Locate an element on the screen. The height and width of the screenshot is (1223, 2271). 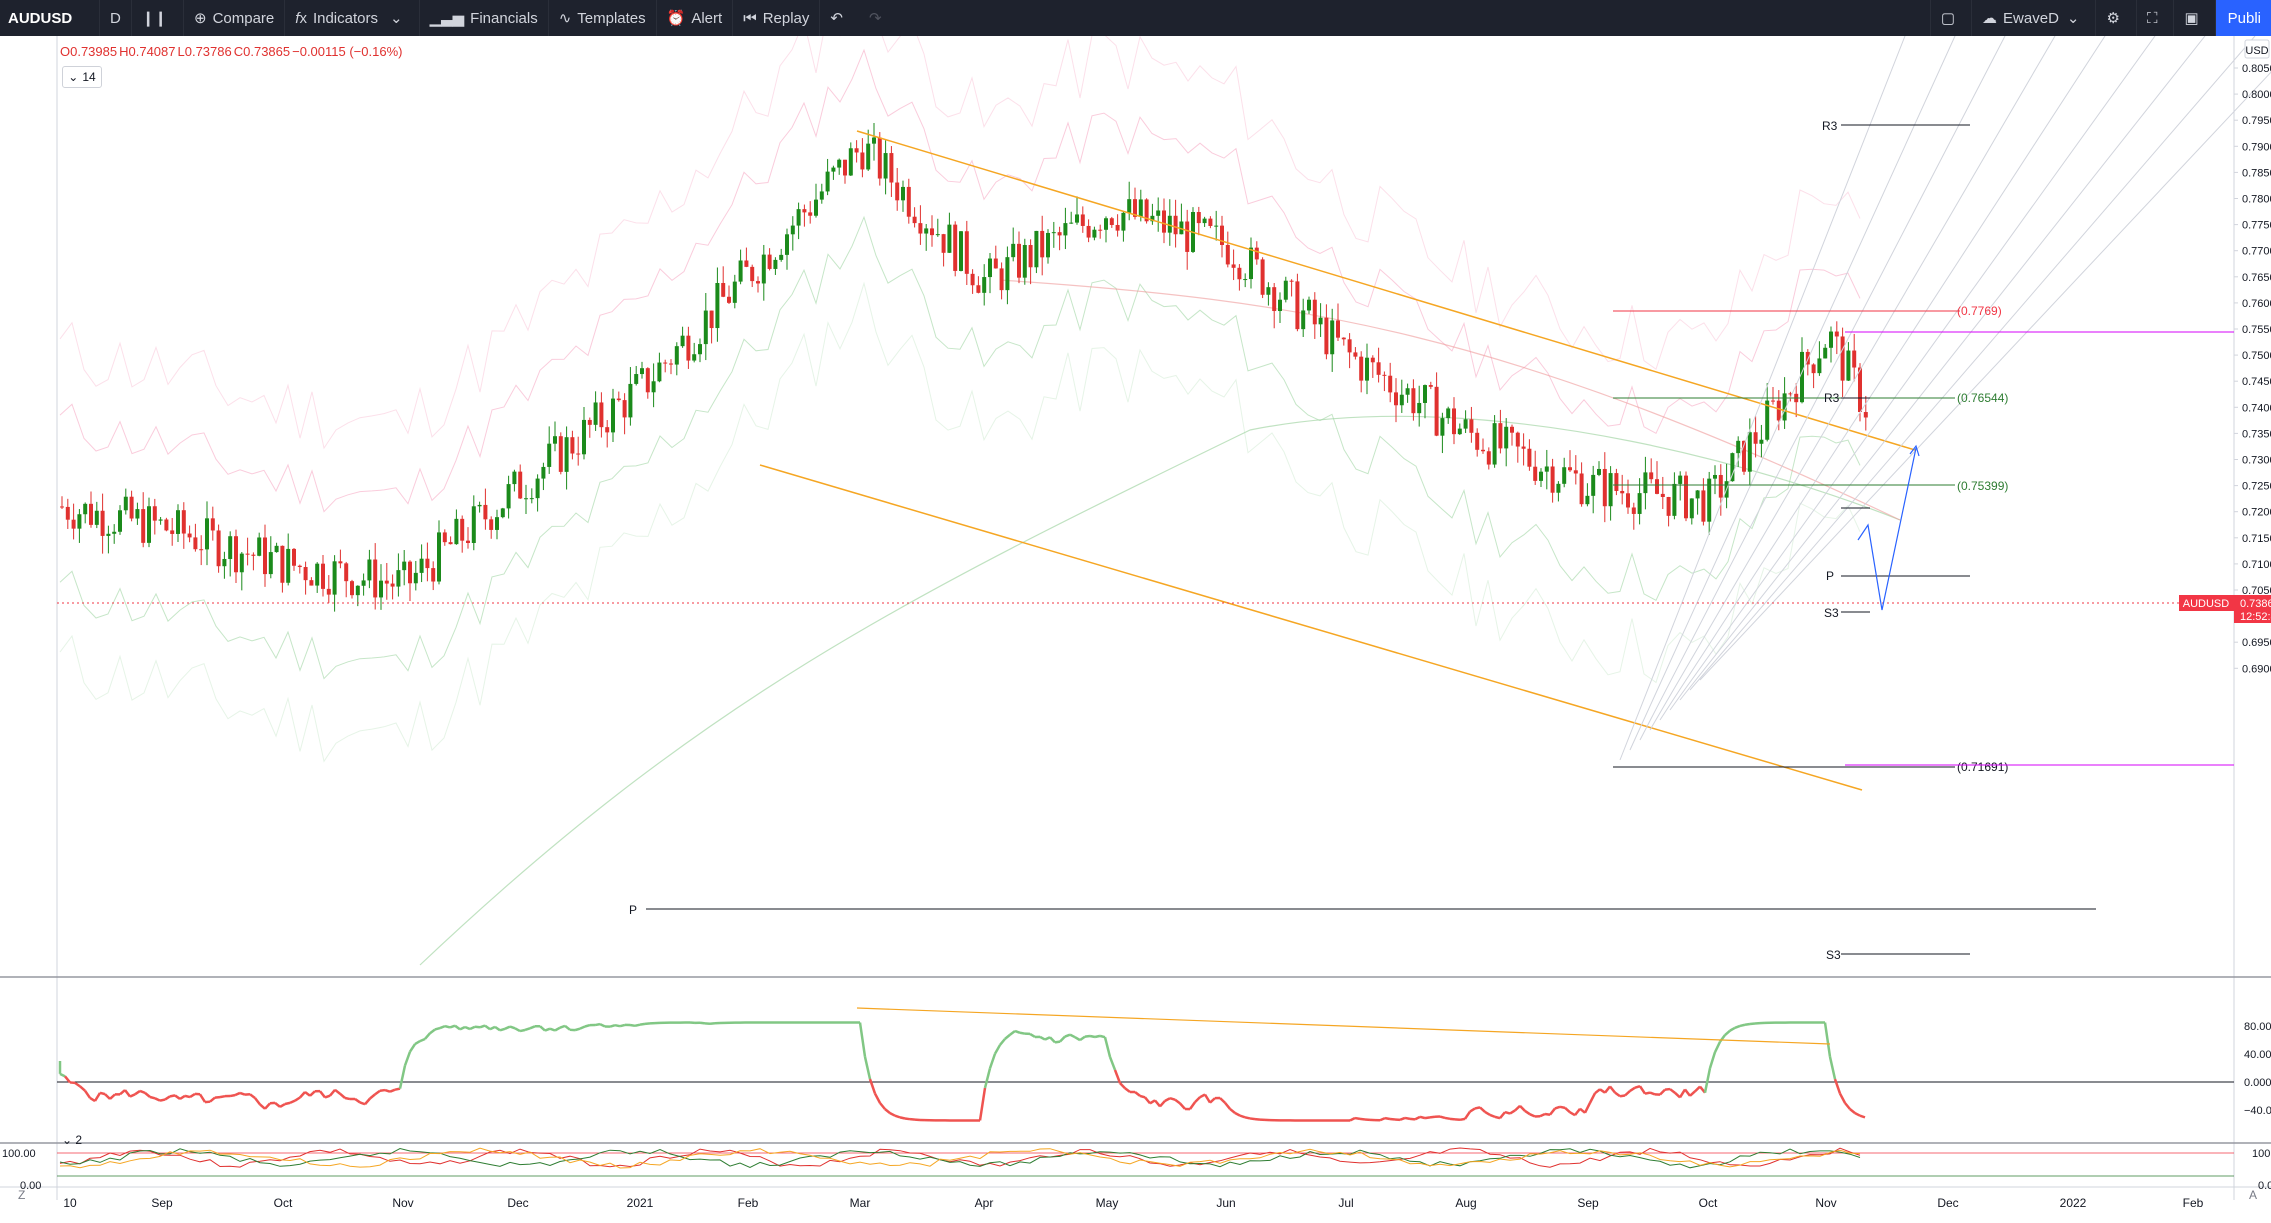
z-label-icon: Z is located at coordinates (22, 1195).